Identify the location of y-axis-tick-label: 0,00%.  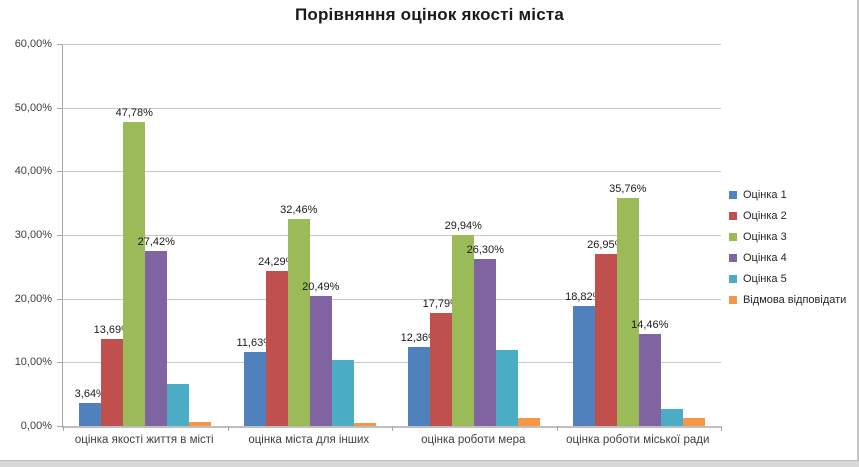
(36, 426).